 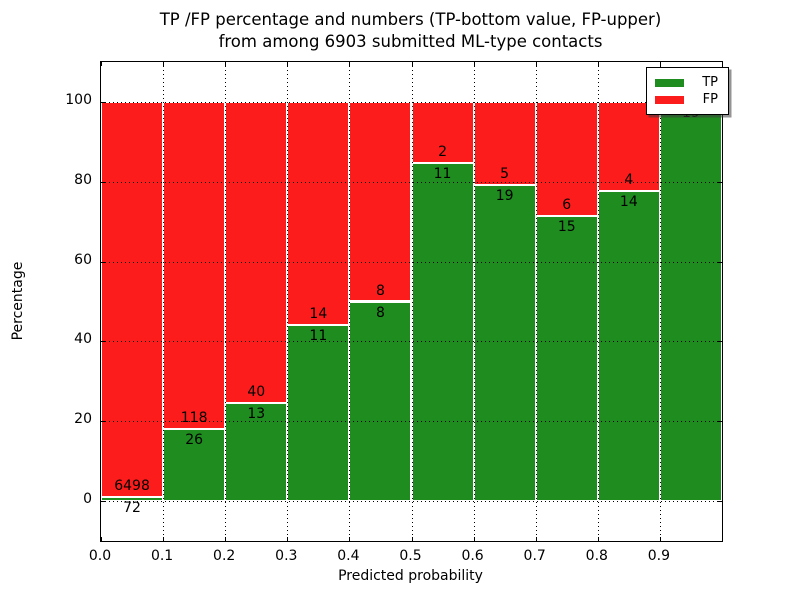 What do you see at coordinates (380, 312) in the screenshot?
I see `tp-count-label: 8` at bounding box center [380, 312].